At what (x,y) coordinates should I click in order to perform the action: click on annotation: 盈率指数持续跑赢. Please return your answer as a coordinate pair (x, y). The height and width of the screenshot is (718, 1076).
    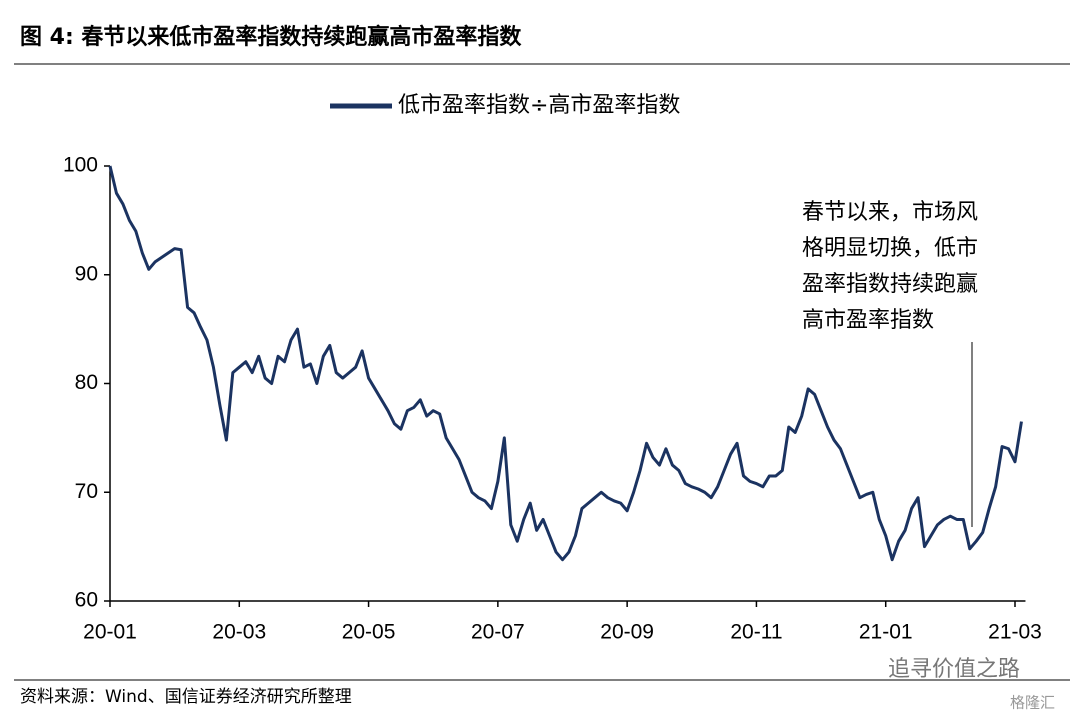
    Looking at the image, I should click on (890, 284).